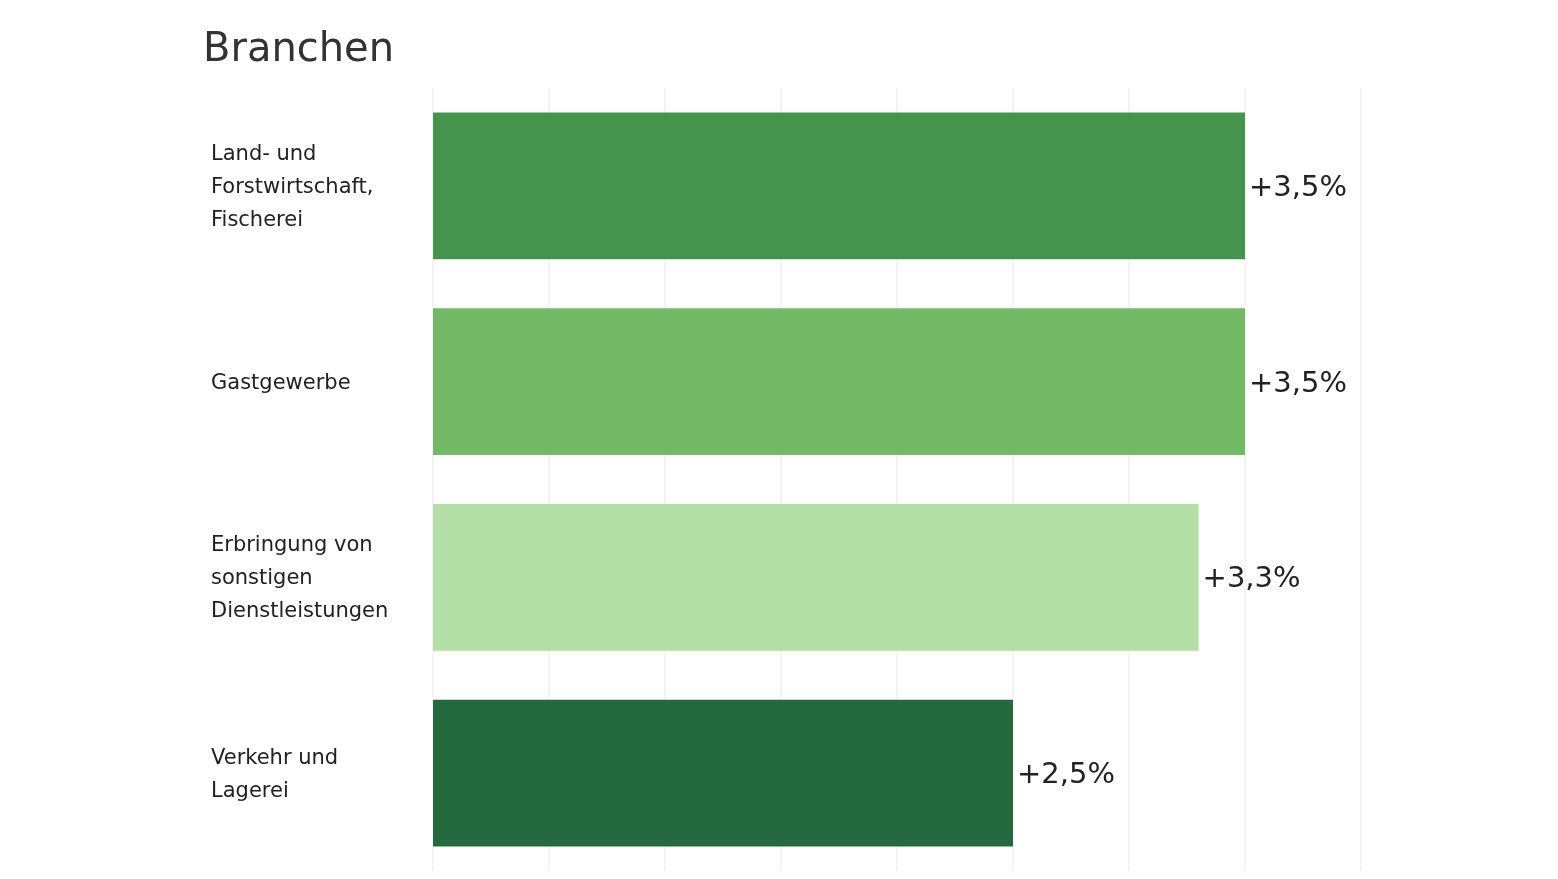  Describe the element at coordinates (1251, 577) in the screenshot. I see `data-label: +3,3%` at that location.